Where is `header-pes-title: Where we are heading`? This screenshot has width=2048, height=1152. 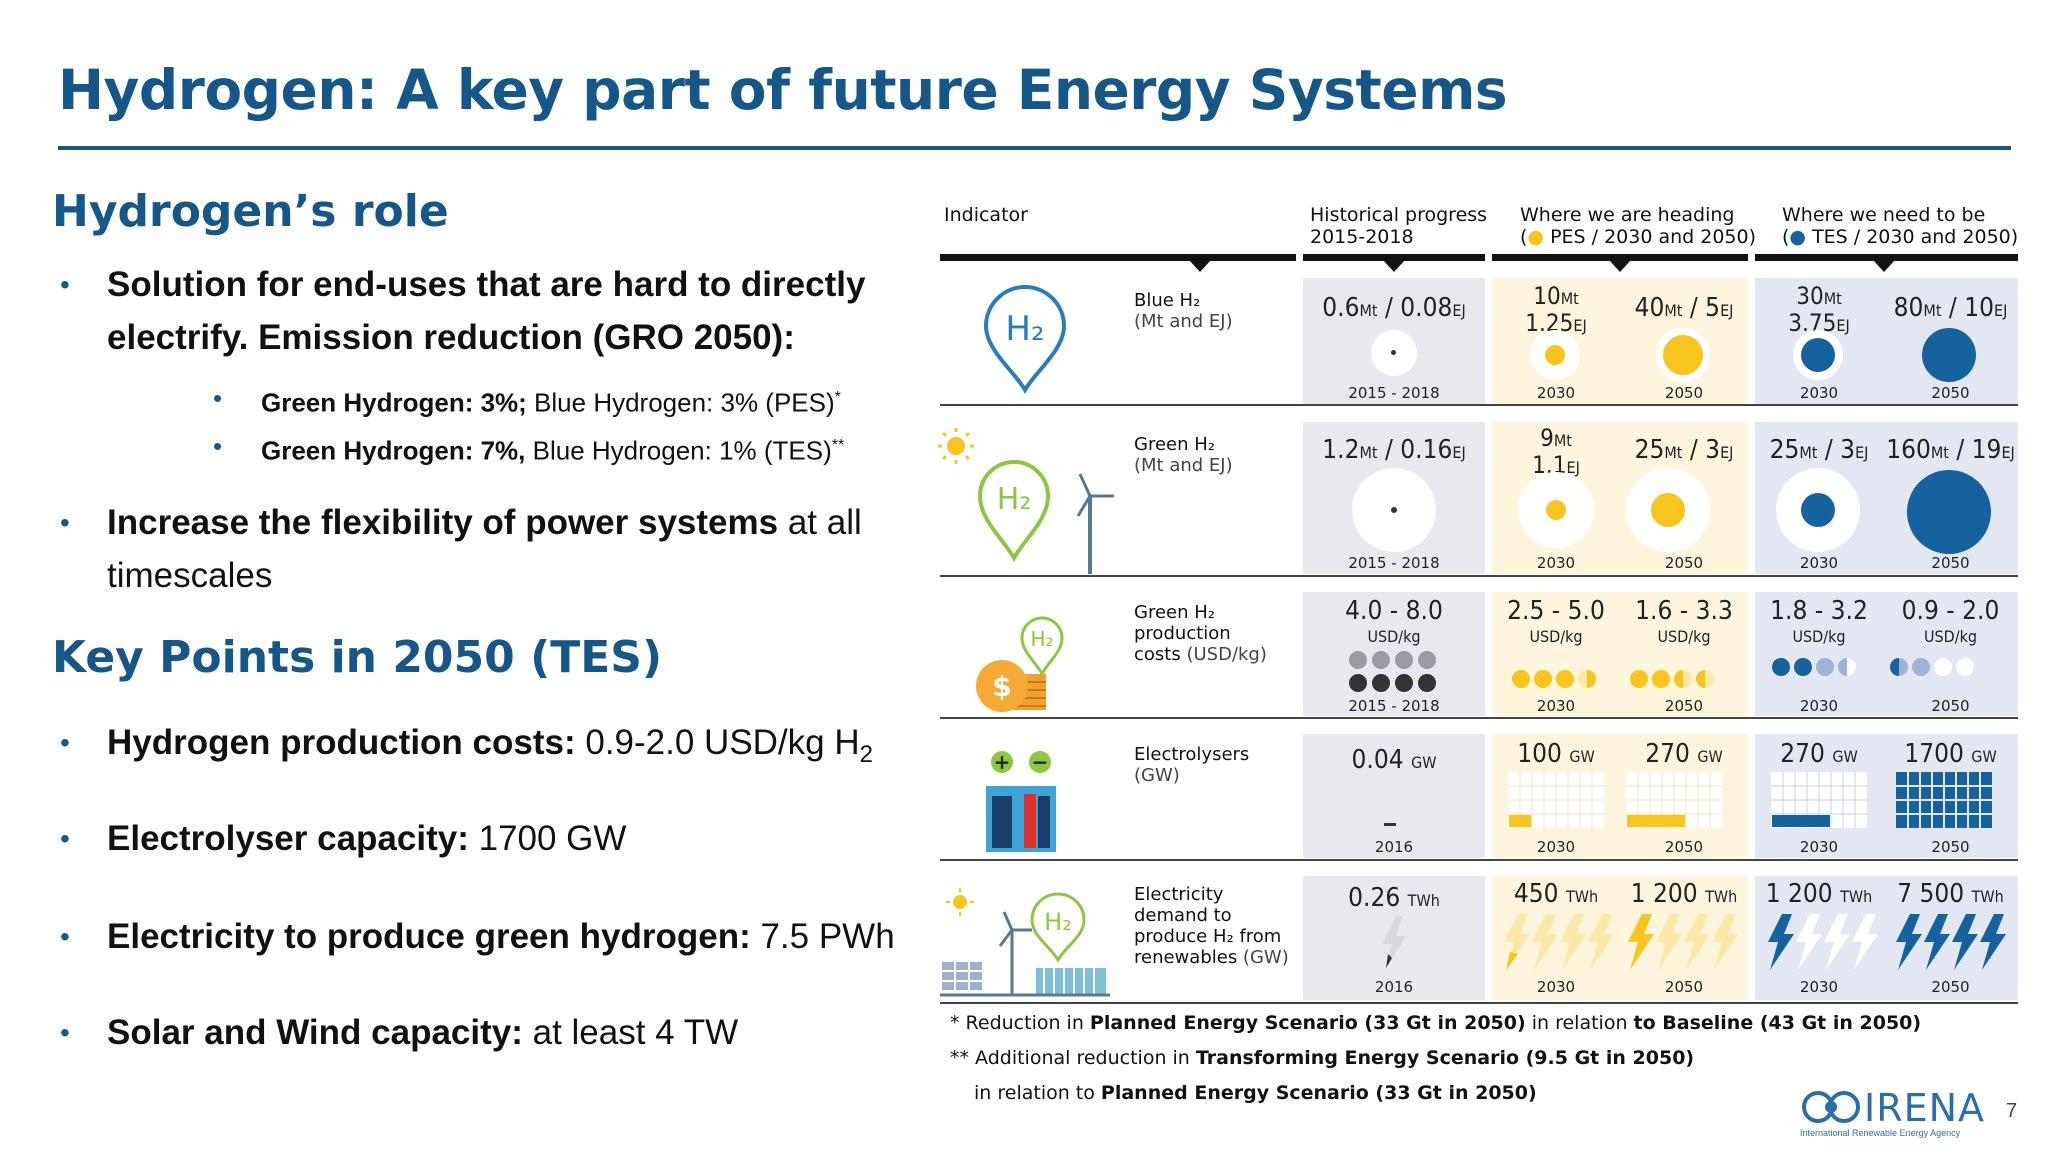
header-pes-title: Where we are heading is located at coordinates (1627, 215).